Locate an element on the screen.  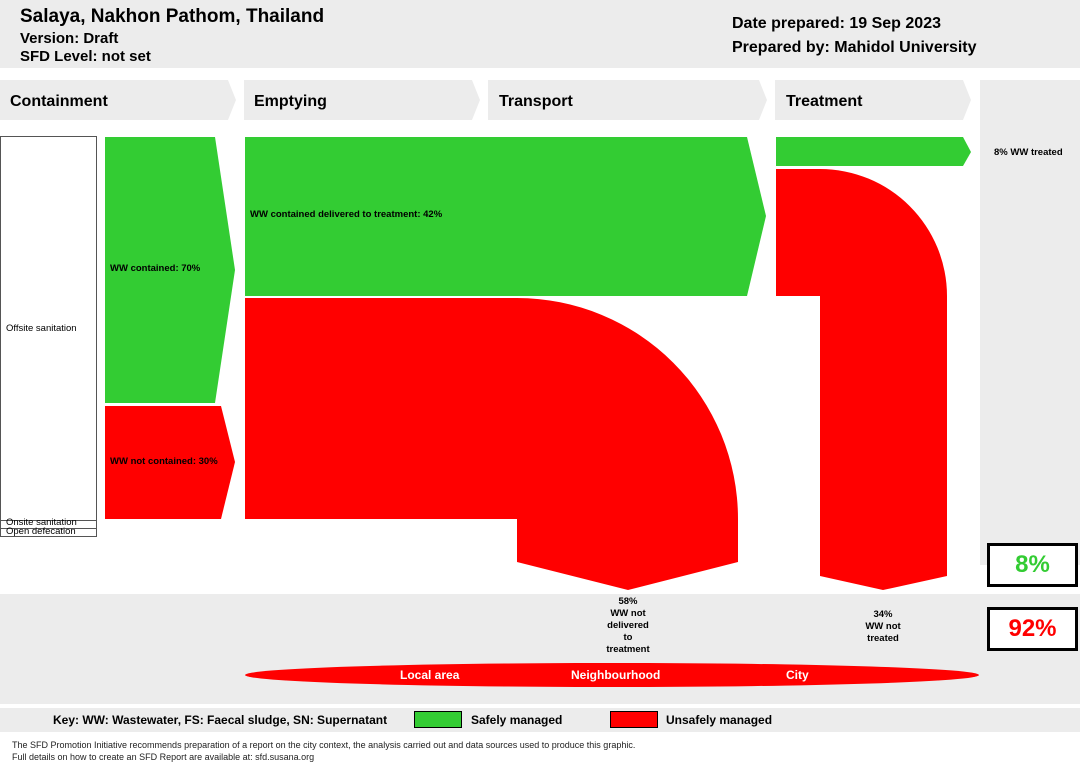
ww-not-contained-label: WW not contained: 30% is located at coordinates (164, 461).